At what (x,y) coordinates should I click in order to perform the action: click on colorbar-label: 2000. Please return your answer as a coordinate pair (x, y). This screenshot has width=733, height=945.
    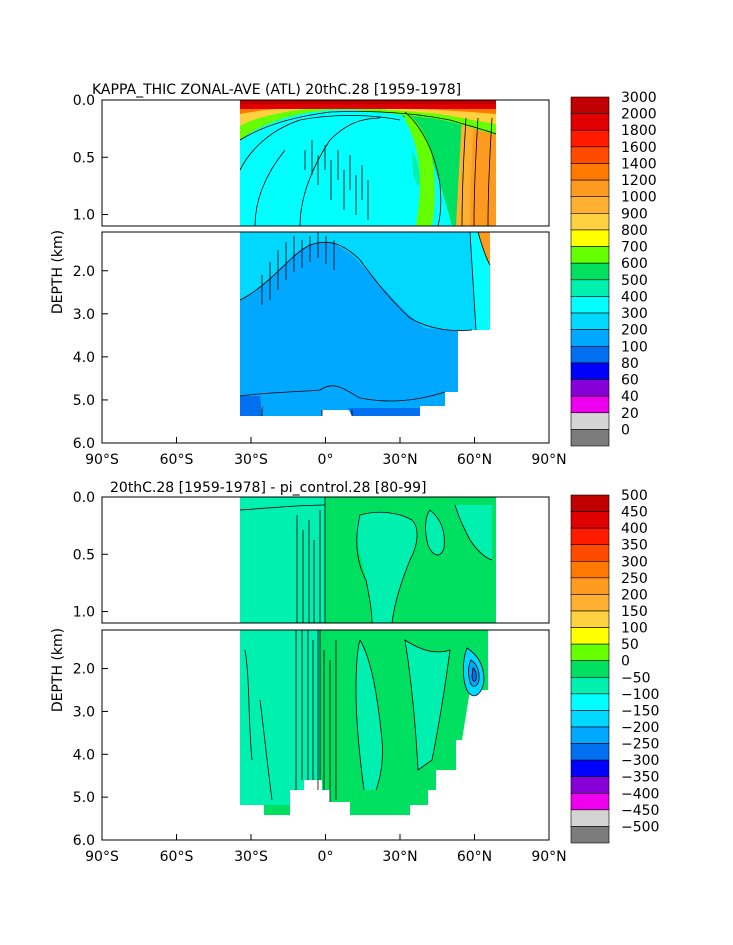
    Looking at the image, I should click on (639, 115).